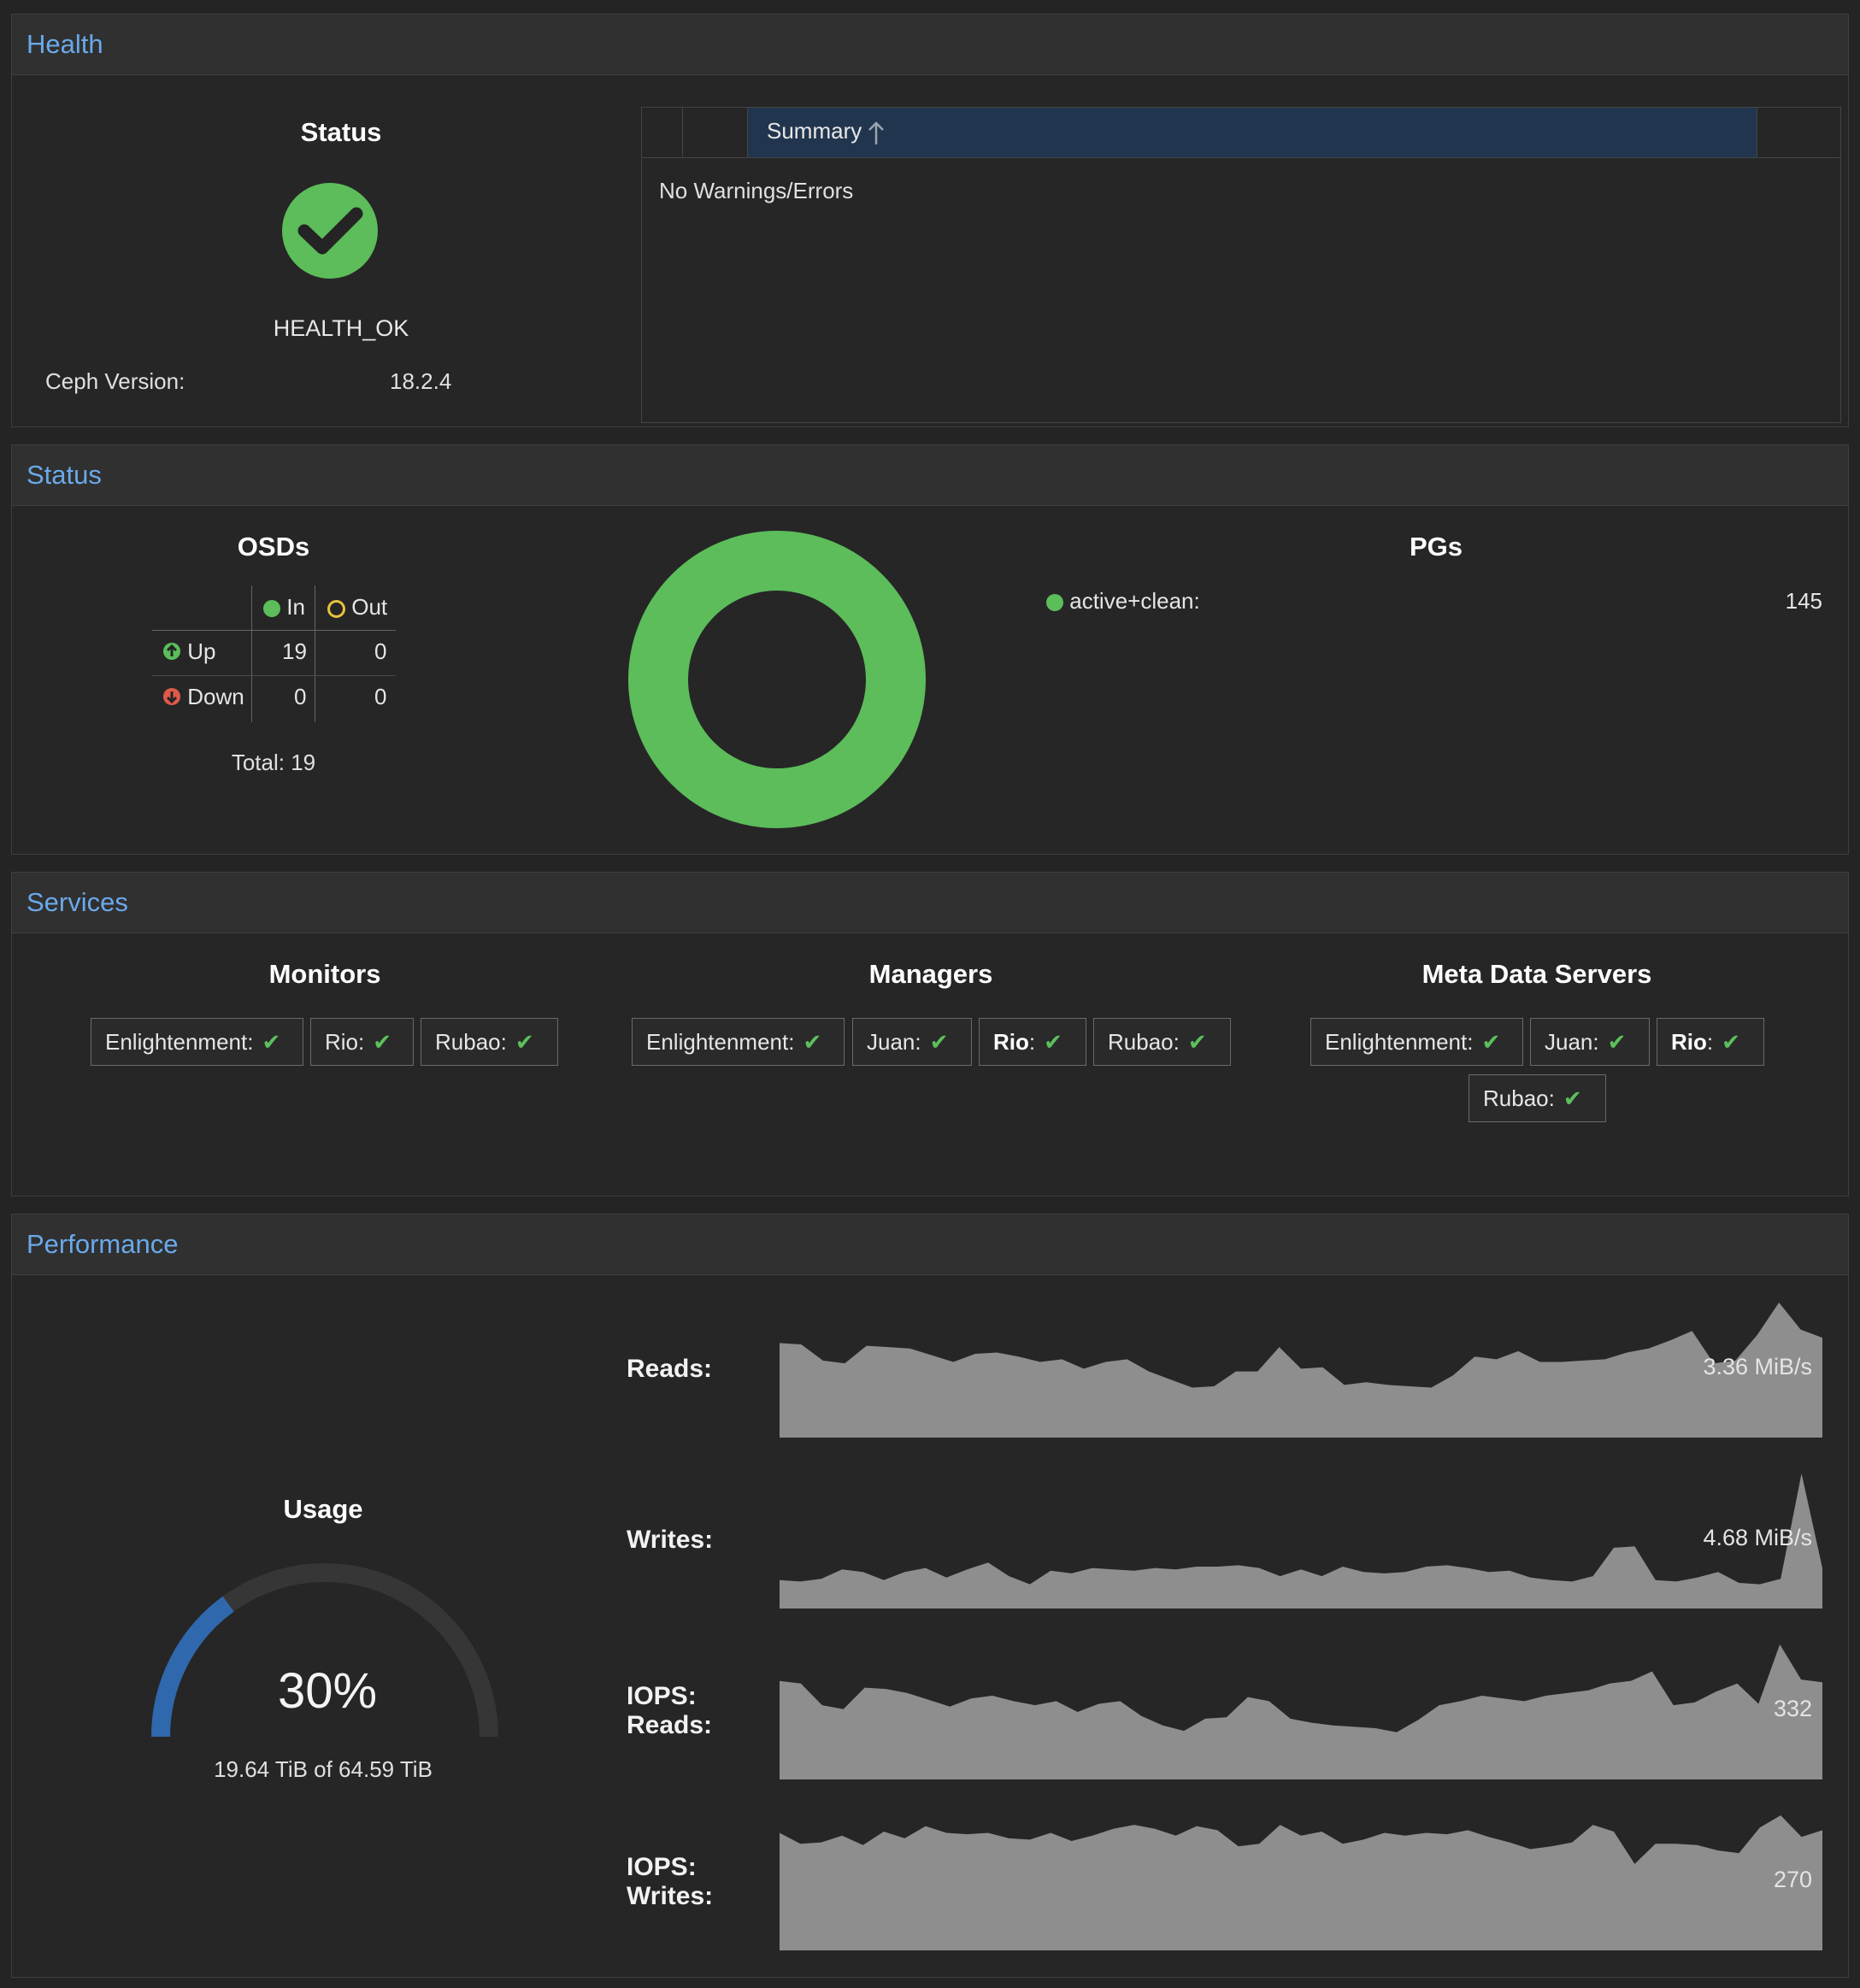 The image size is (1860, 1988). I want to click on health-panel-header: Health, so click(930, 45).